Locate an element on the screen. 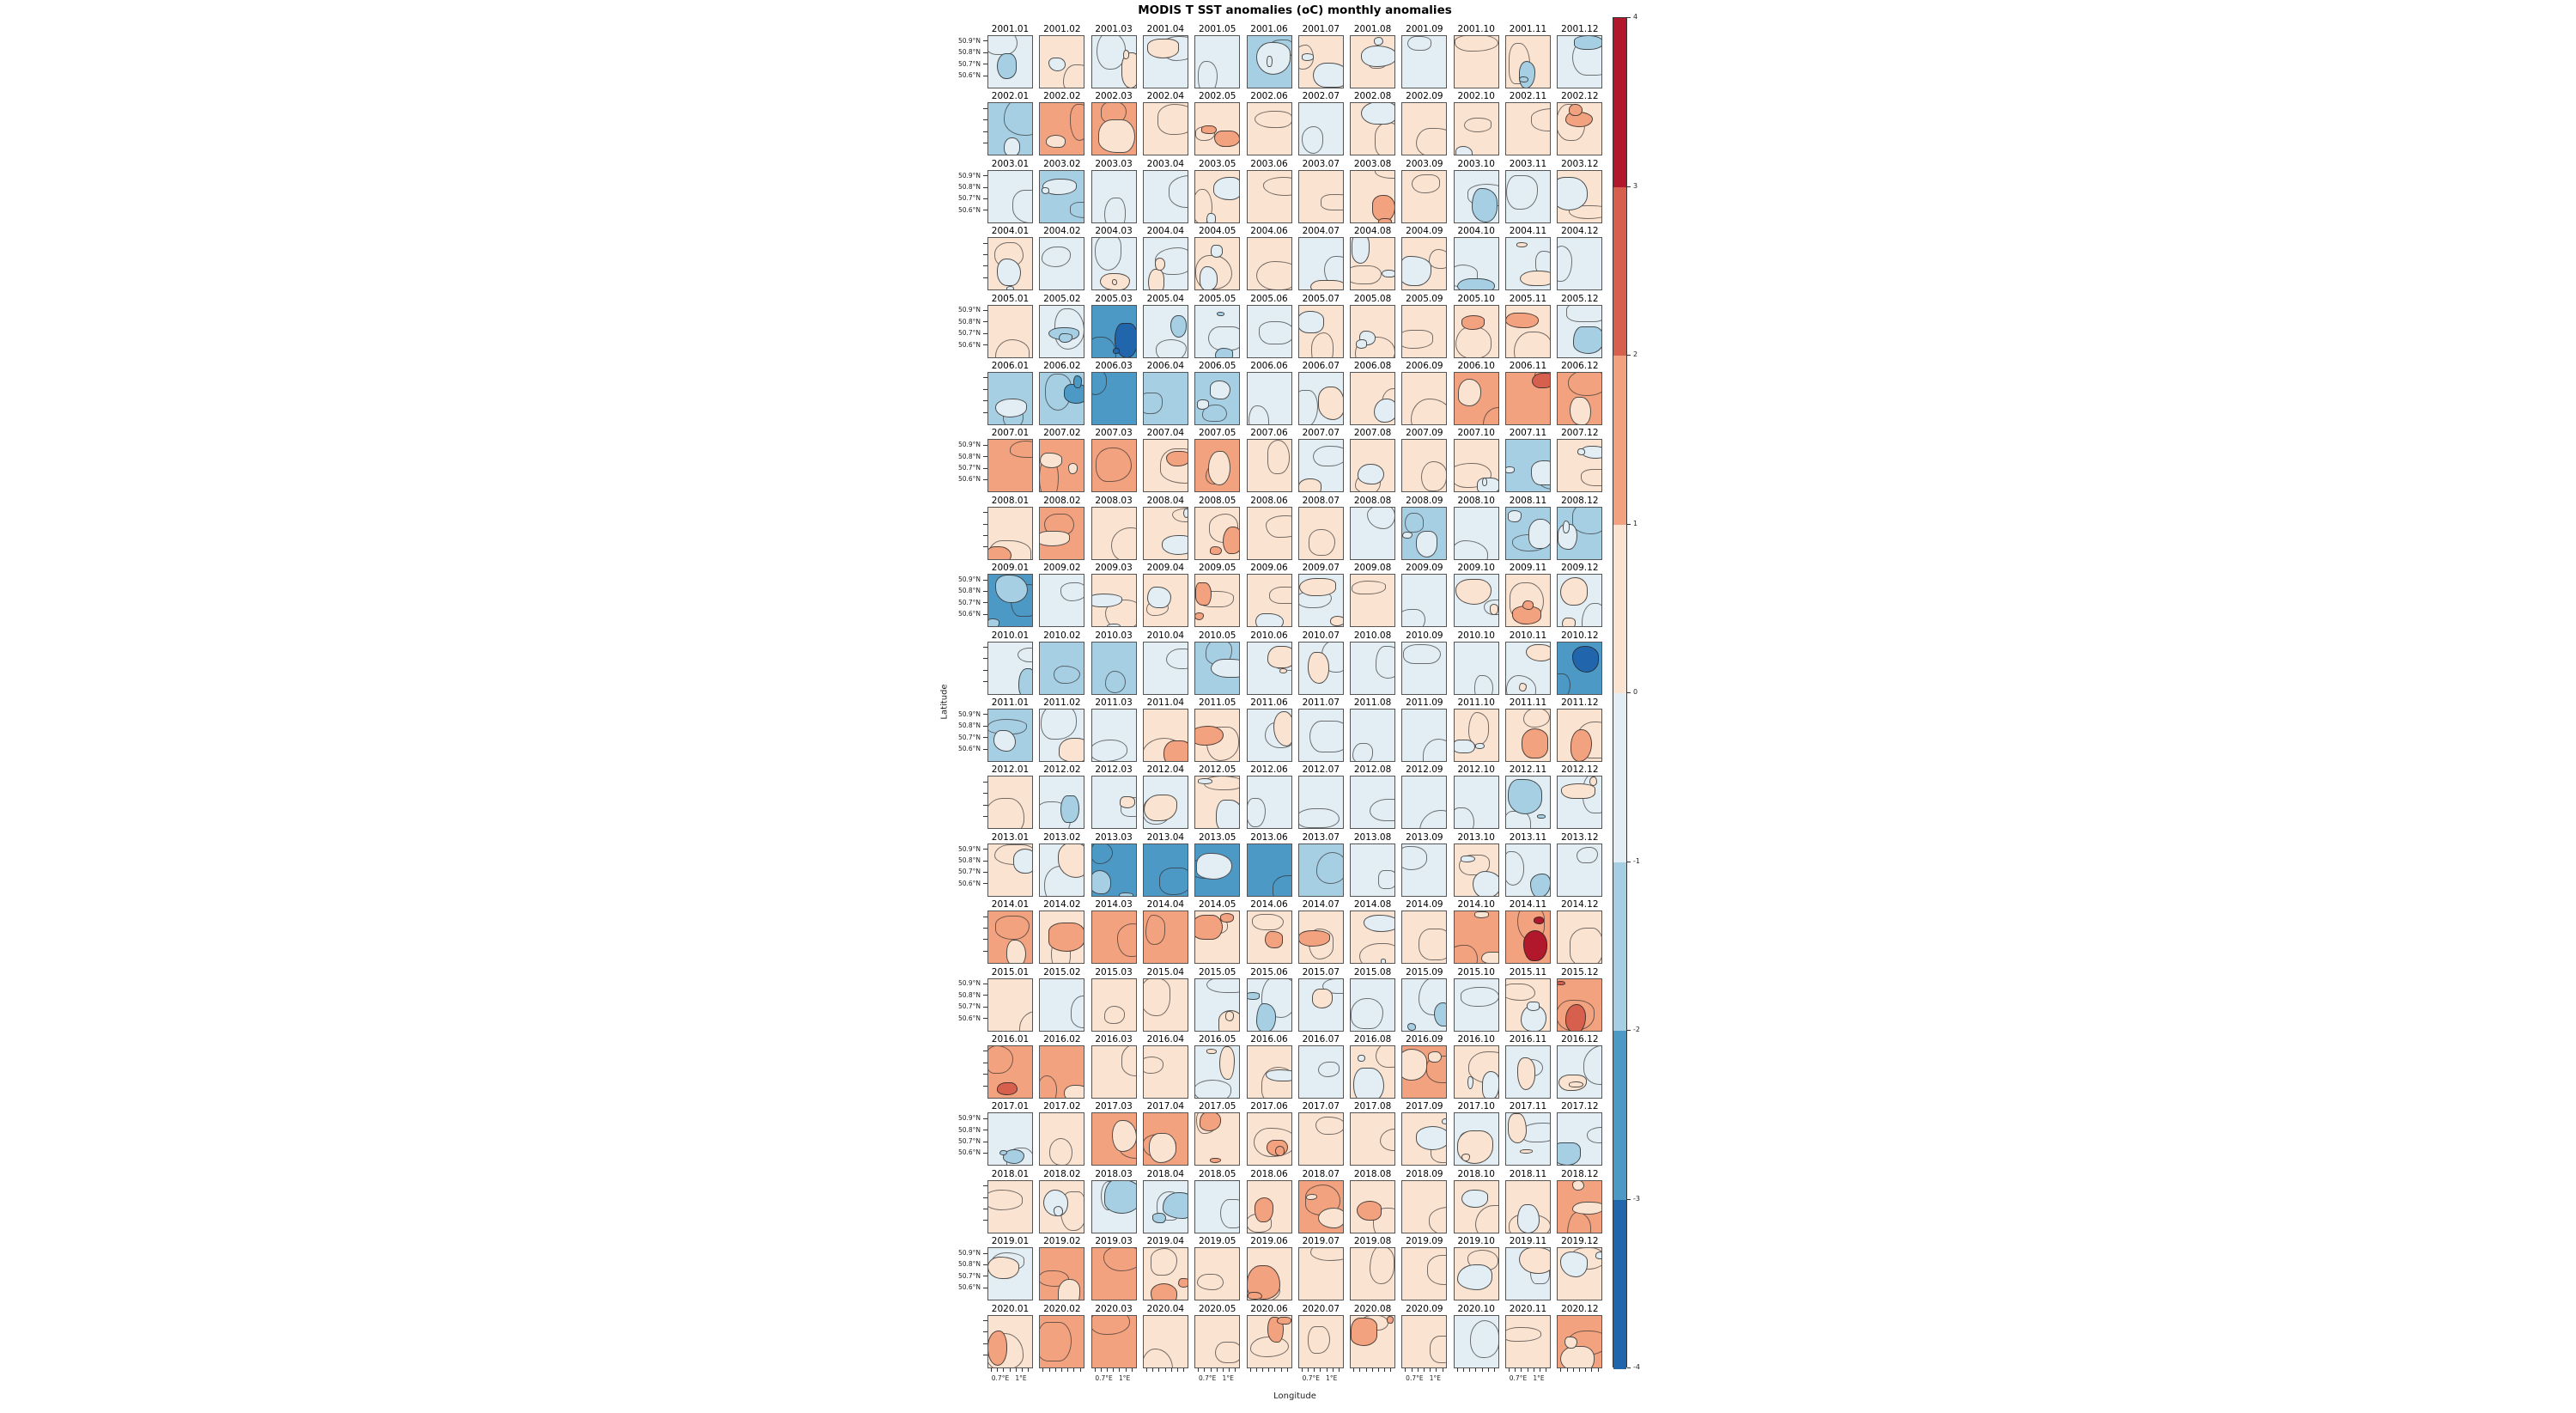  y-tick-label: 50.7°N is located at coordinates (969, 1141).